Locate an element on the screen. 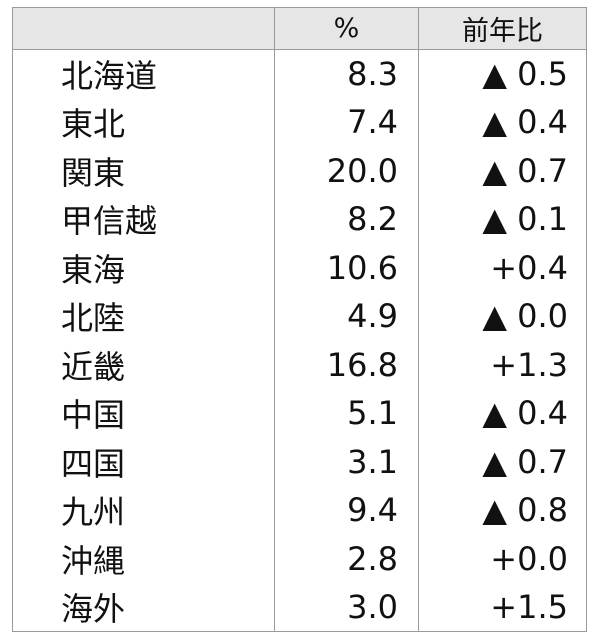 The width and height of the screenshot is (600, 643). table-row: 九州 9.4 ▲ 0.8 is located at coordinates (299, 510).